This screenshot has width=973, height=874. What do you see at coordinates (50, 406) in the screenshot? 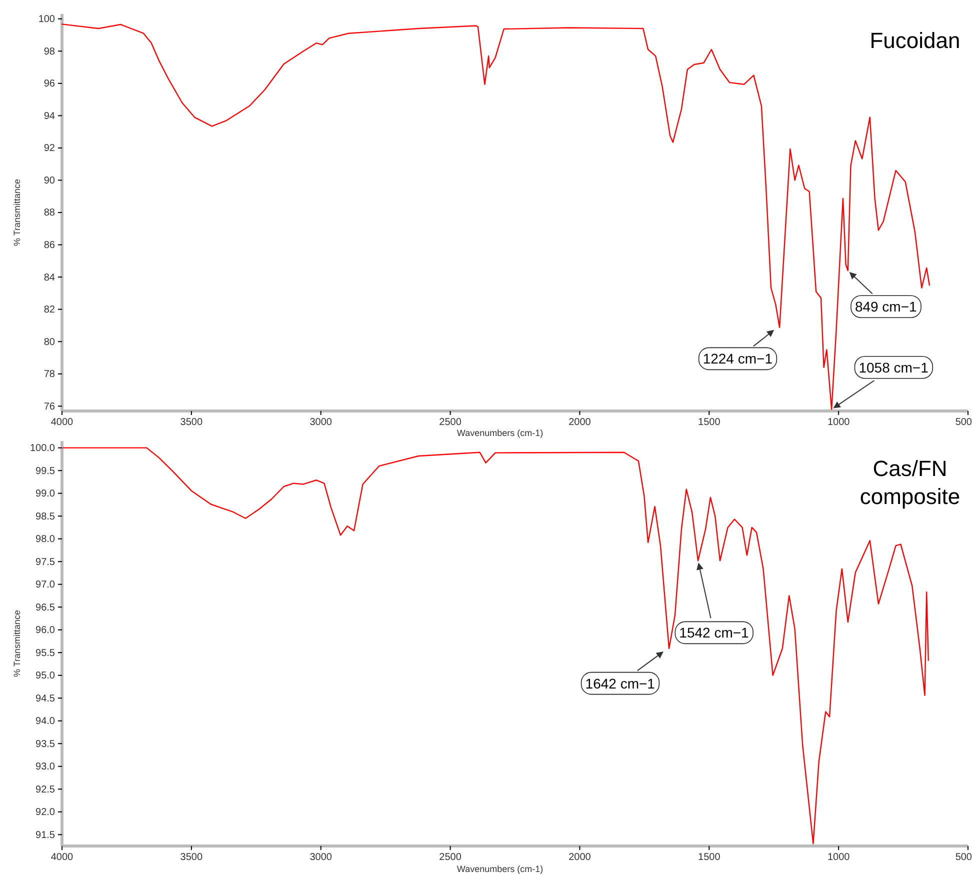
I see `y-tick-label: 76` at bounding box center [50, 406].